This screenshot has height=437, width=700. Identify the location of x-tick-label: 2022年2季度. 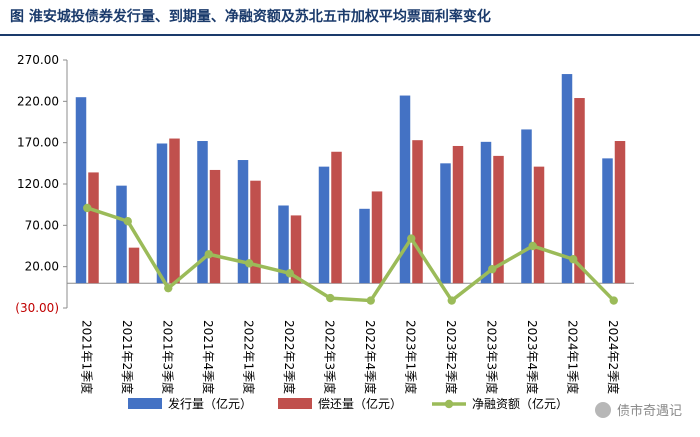
(289, 357).